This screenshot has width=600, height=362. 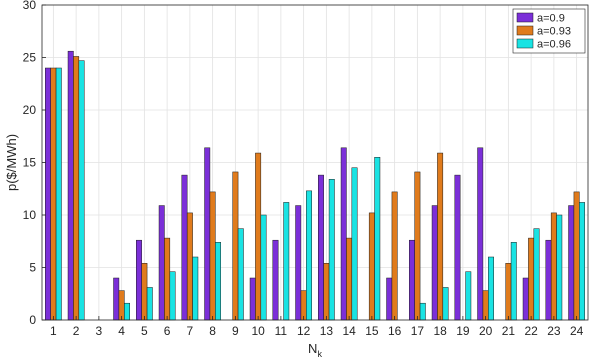 I want to click on bar-a=0.9-18, so click(x=434, y=263).